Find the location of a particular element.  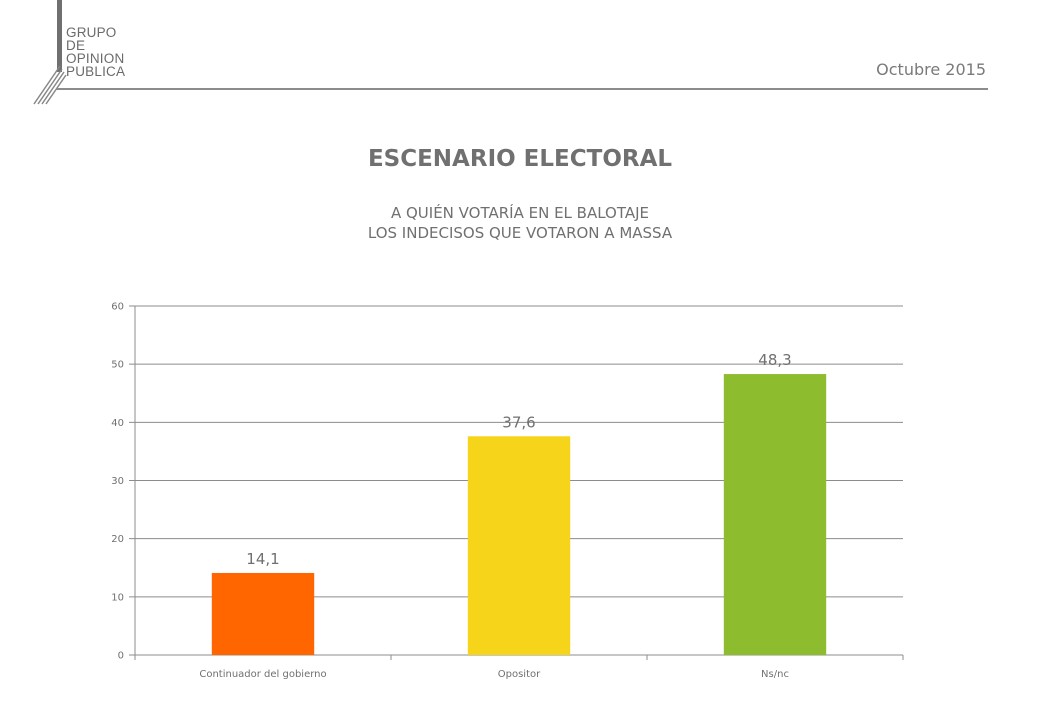

subtitle-line: A QUIÉN VOTARÍA EN EL BALOTAJE is located at coordinates (520, 213).